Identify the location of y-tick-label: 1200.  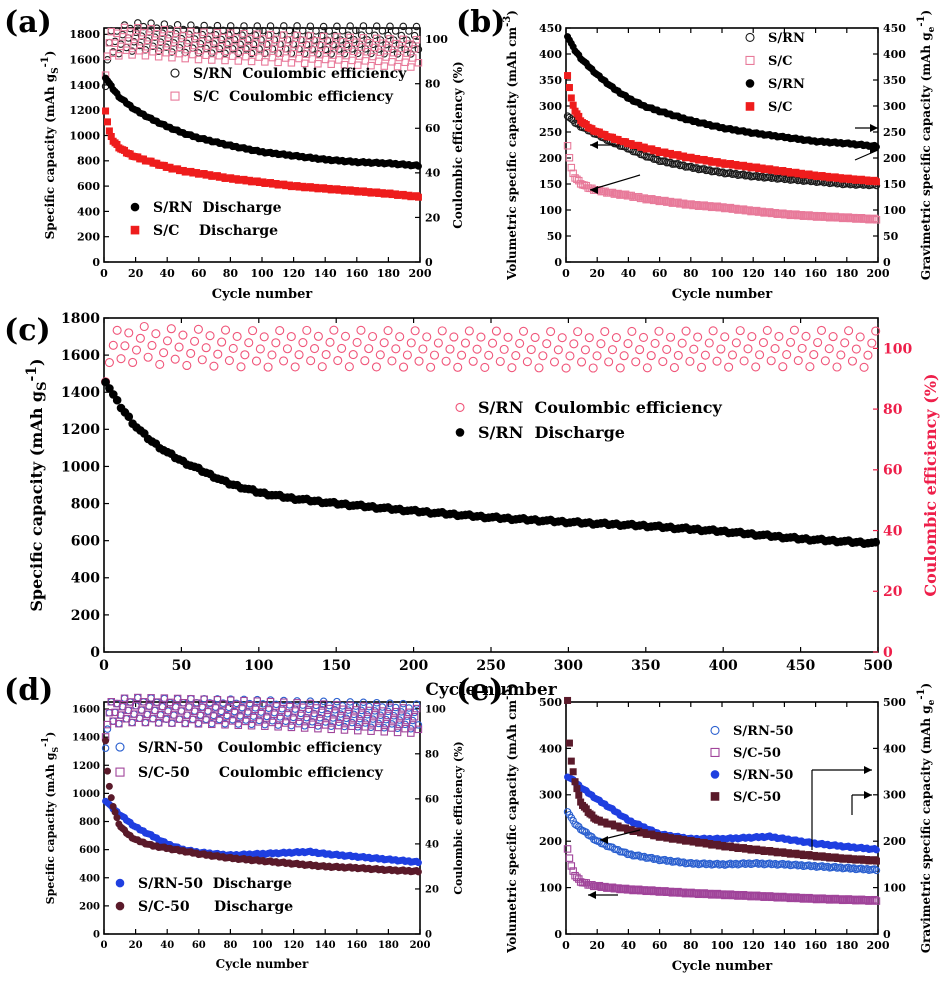
(86, 766).